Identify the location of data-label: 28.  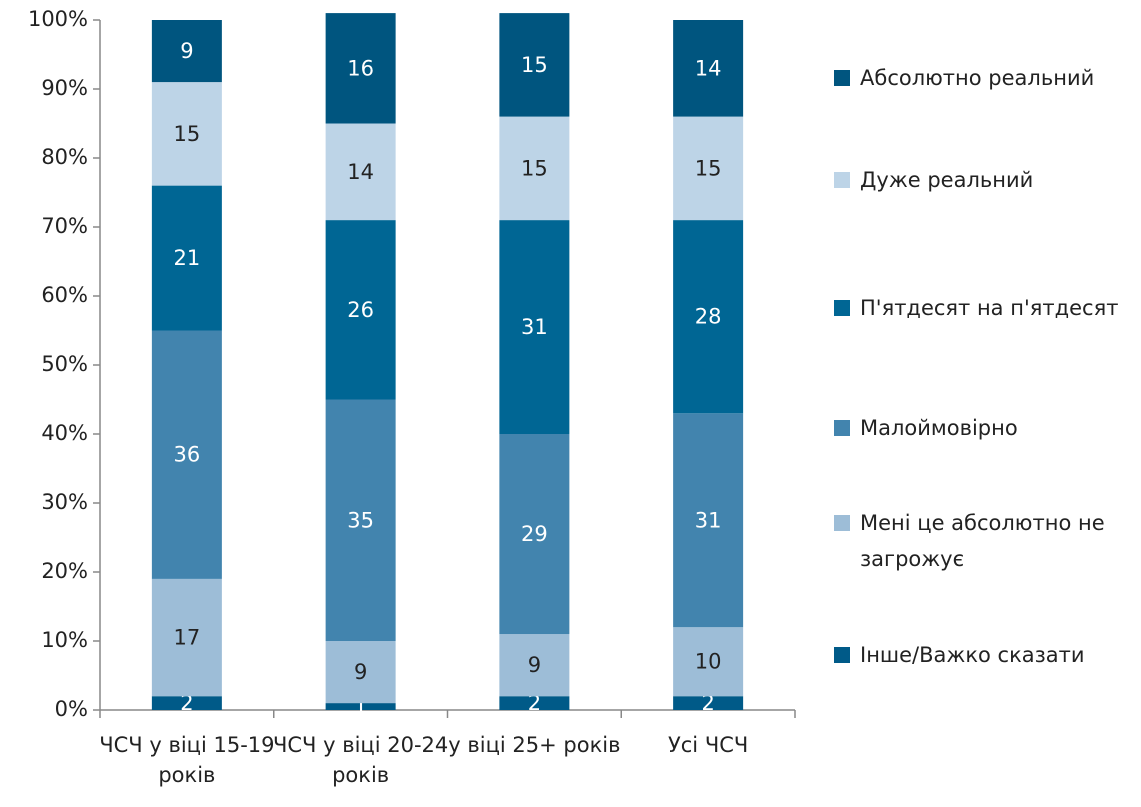
(708, 317).